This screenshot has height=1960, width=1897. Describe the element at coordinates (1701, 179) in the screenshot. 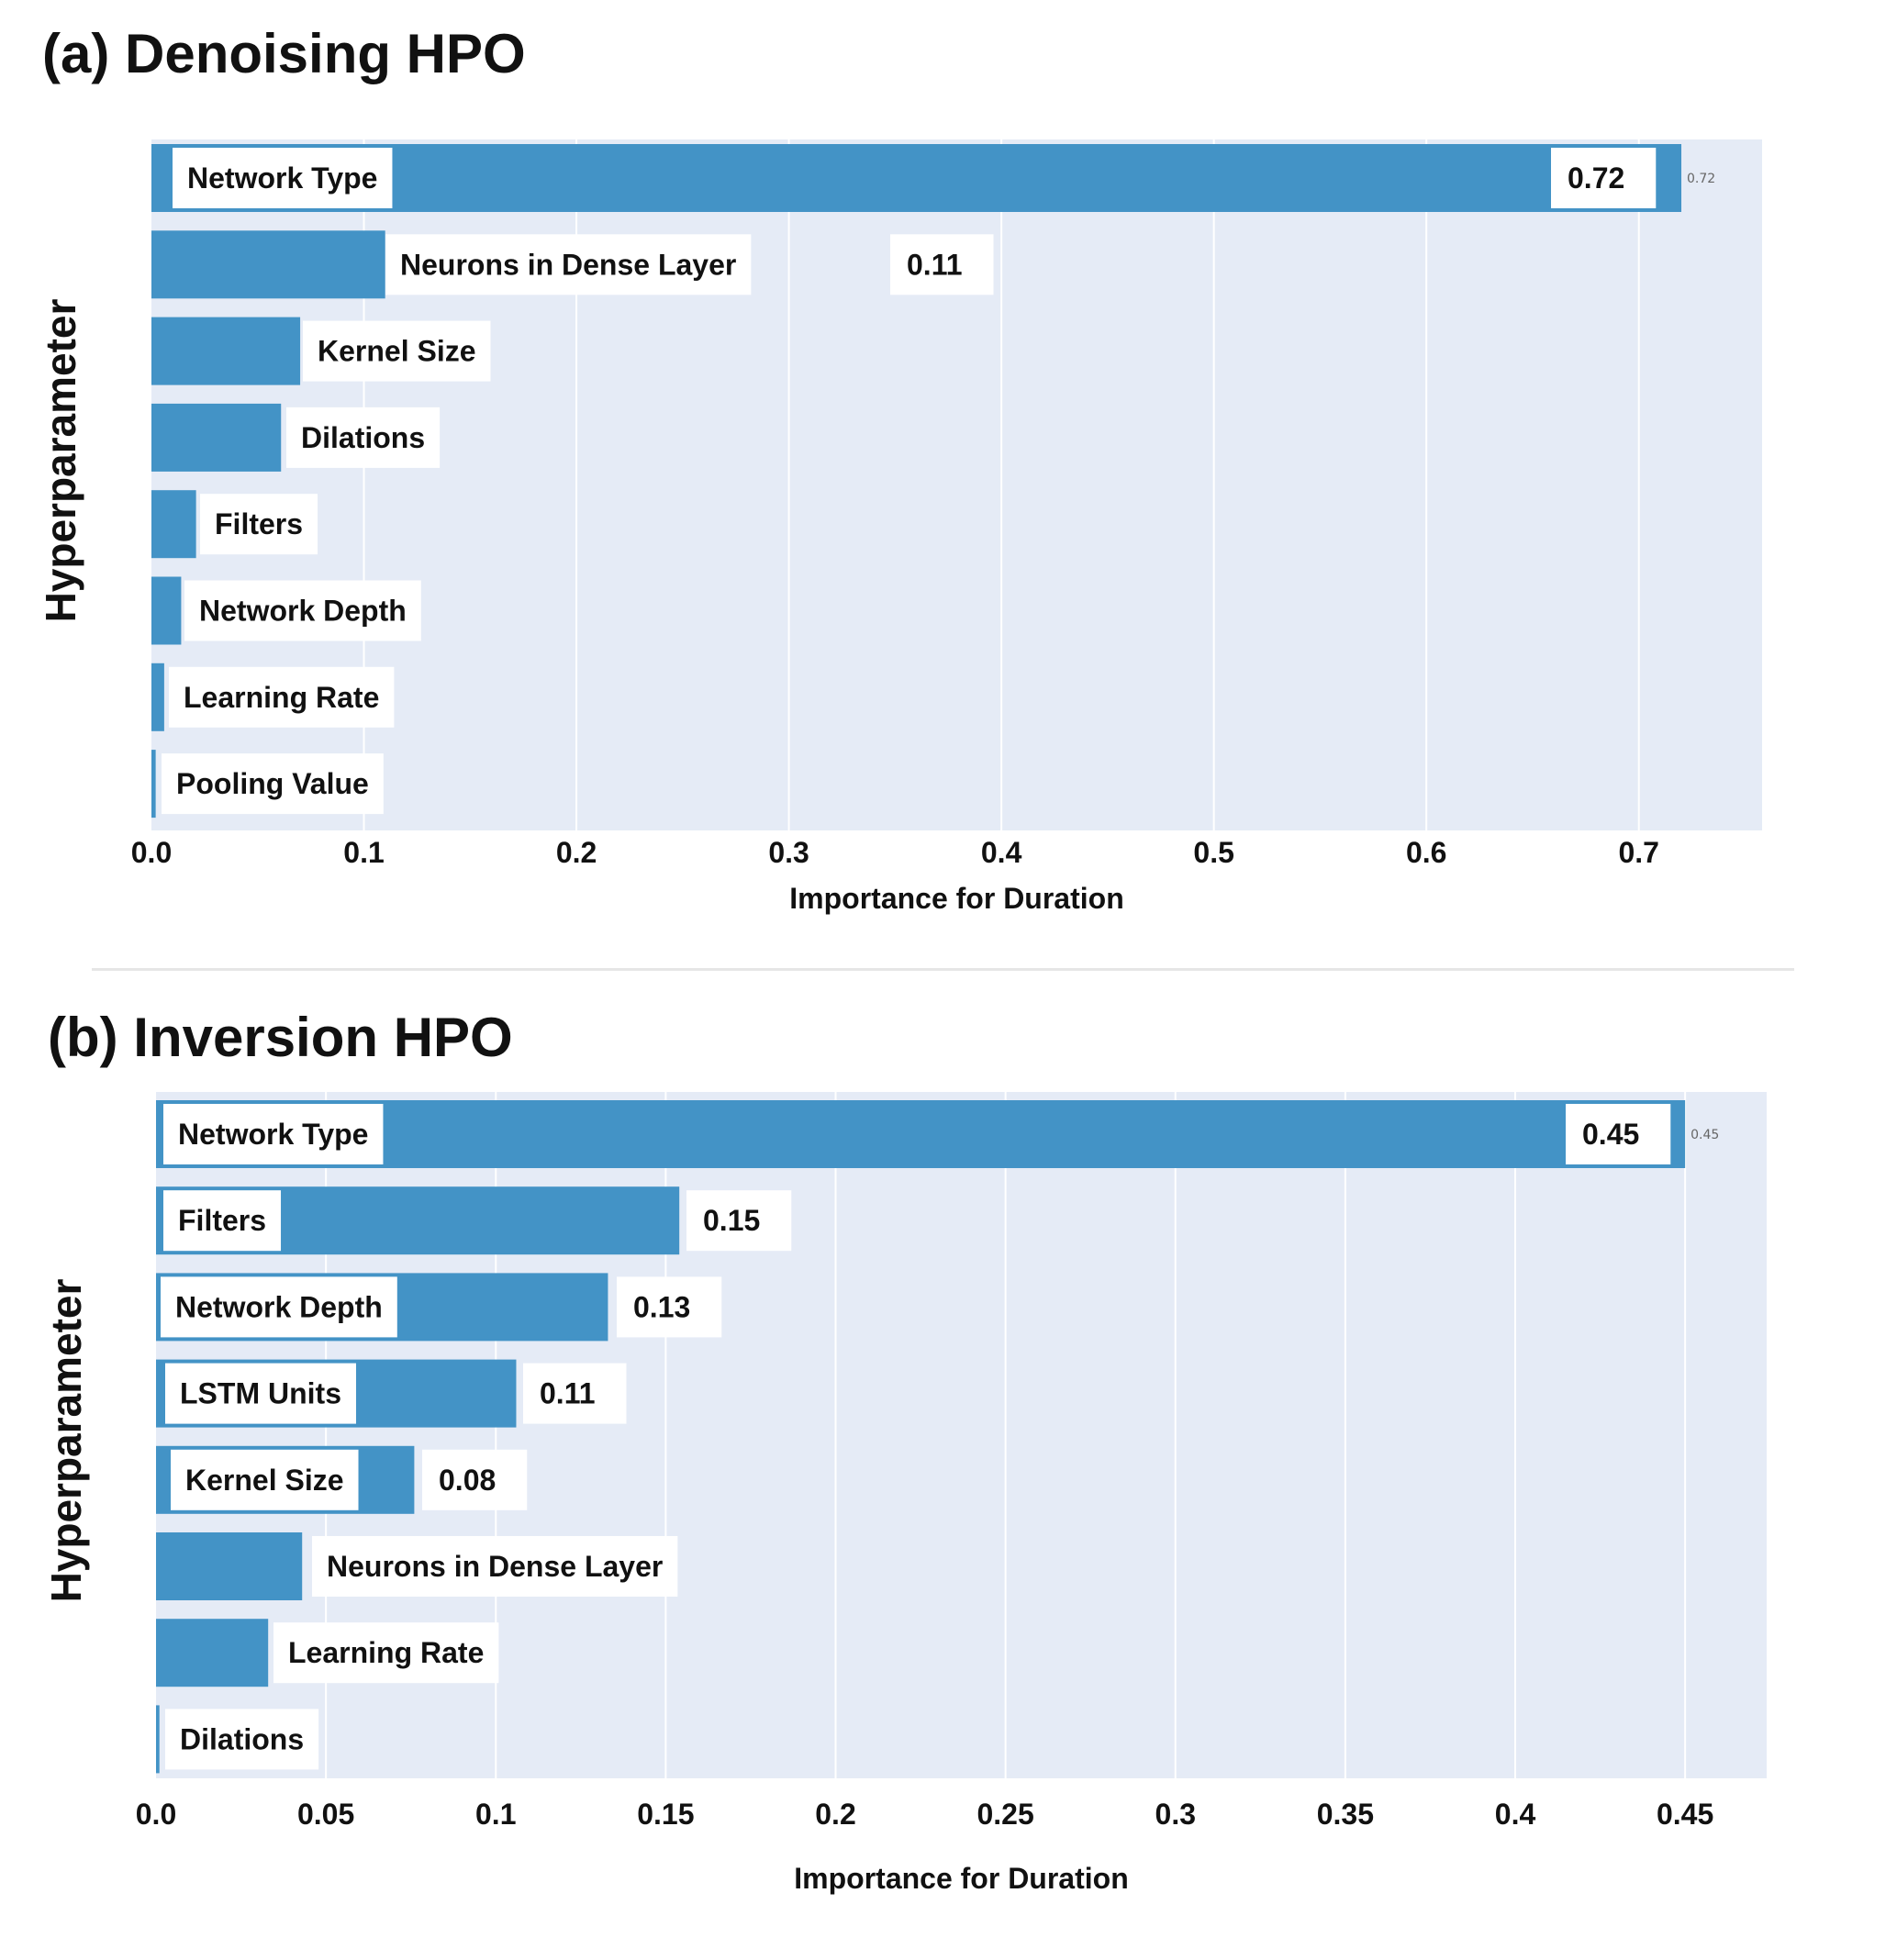

I see `small-value-label: 0.72` at that location.